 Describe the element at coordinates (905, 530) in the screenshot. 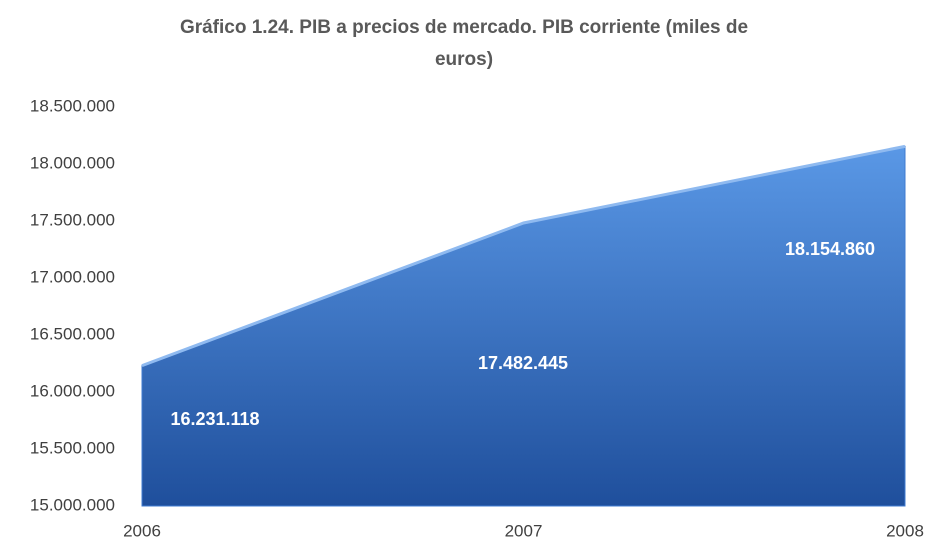

I see `x-tick-label: 2008` at that location.